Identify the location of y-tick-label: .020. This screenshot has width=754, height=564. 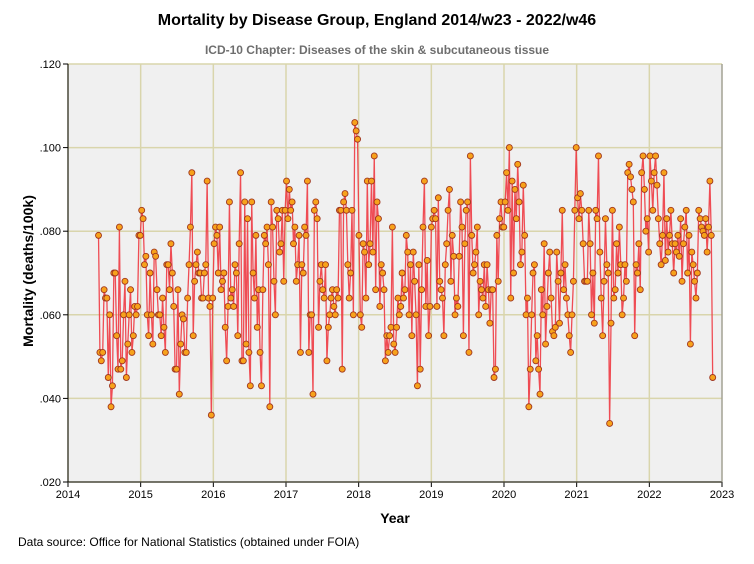
(50, 483).